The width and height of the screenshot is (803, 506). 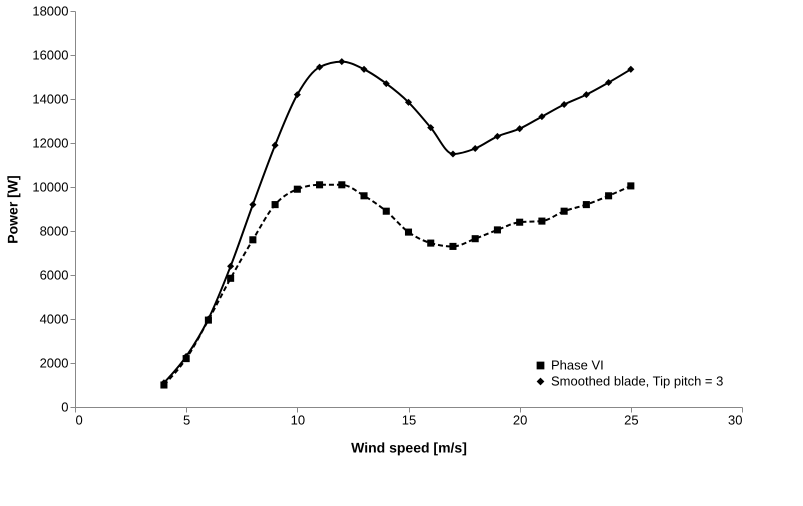 What do you see at coordinates (54, 319) in the screenshot?
I see `y-tick-label: 4000` at bounding box center [54, 319].